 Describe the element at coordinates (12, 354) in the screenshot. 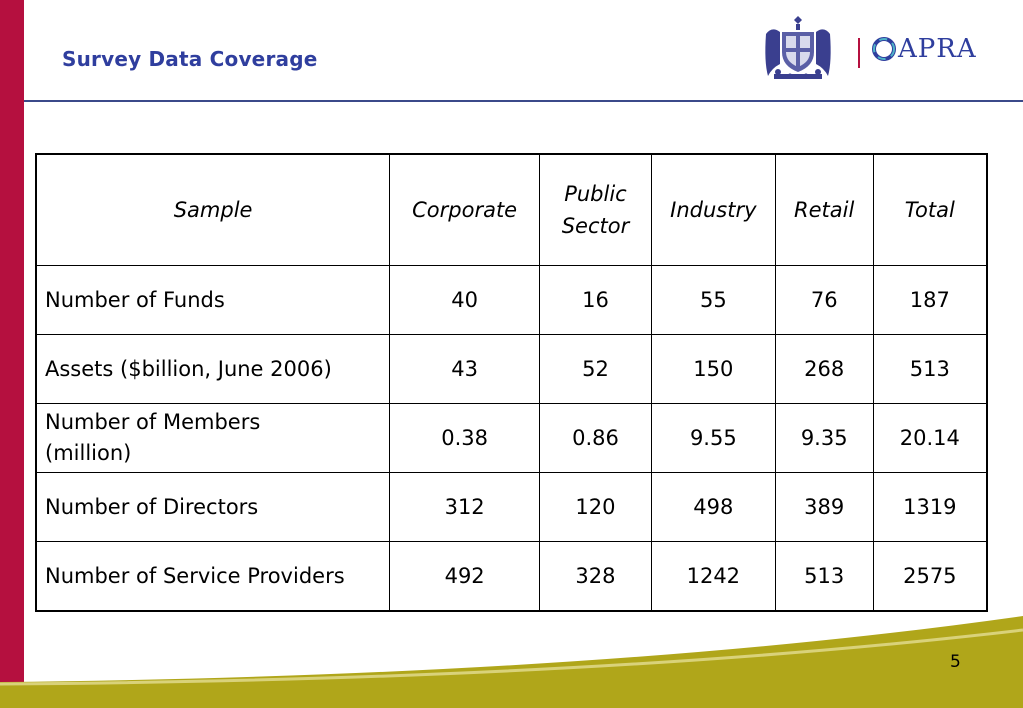

I see `left-accent-bar` at that location.